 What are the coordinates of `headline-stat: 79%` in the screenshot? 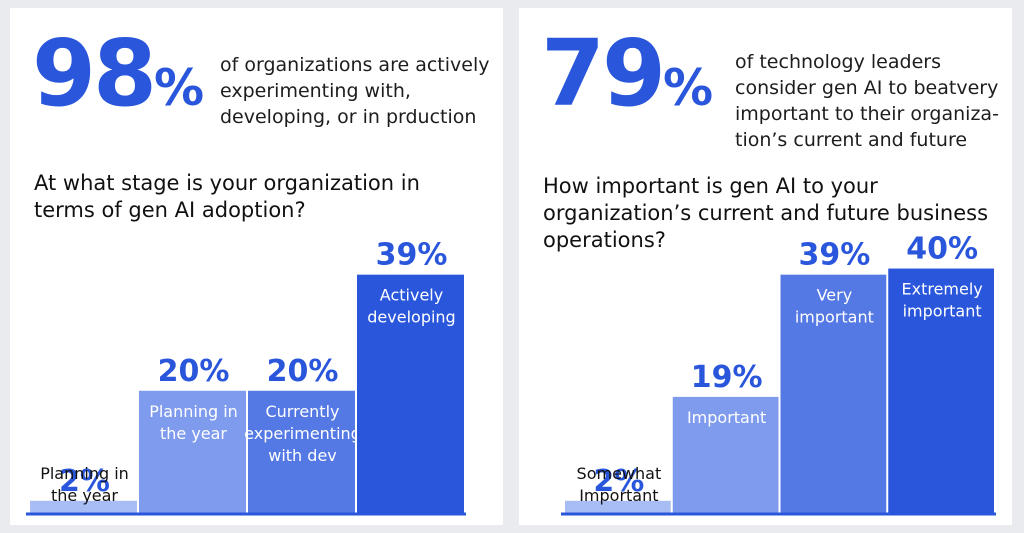 It's located at (627, 74).